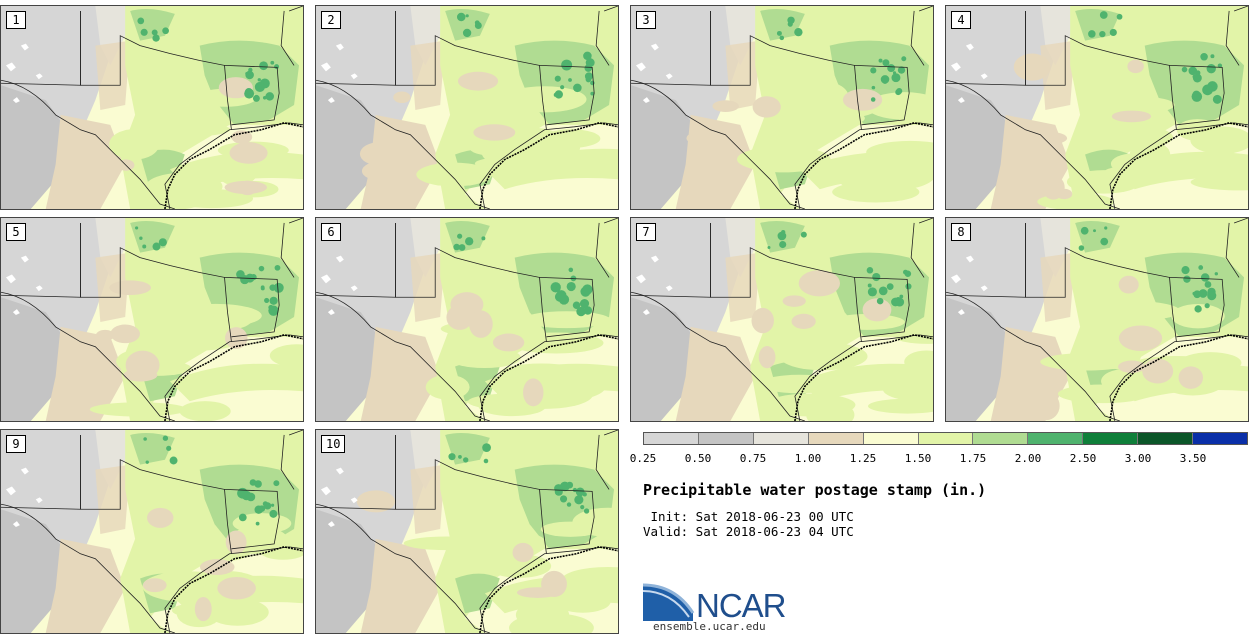 The image size is (1260, 635). What do you see at coordinates (16, 20) in the screenshot?
I see `member-number-label: 1` at bounding box center [16, 20].